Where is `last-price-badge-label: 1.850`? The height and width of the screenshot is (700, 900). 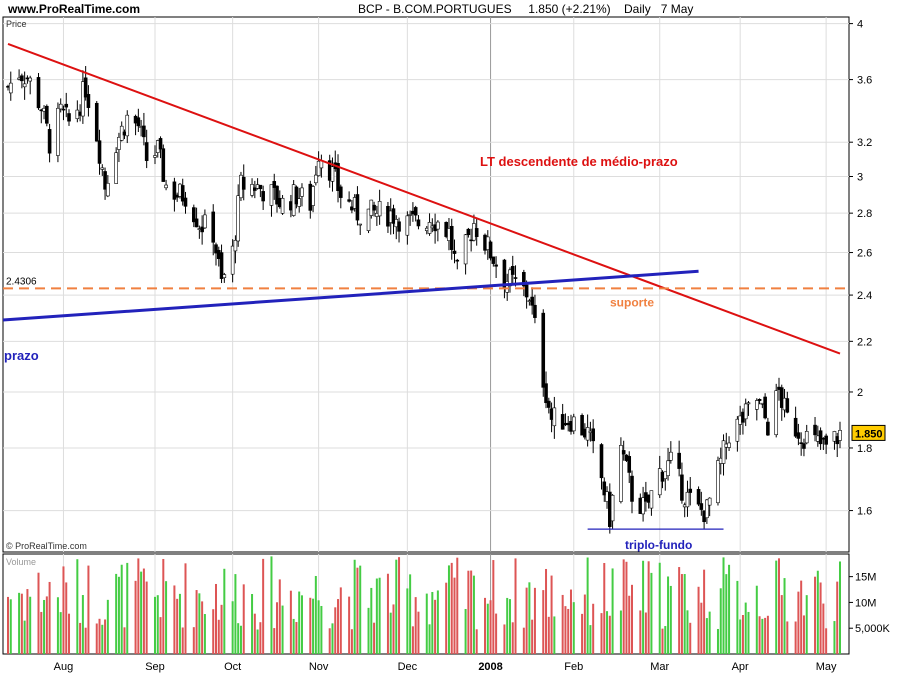 last-price-badge-label: 1.850 is located at coordinates (869, 434).